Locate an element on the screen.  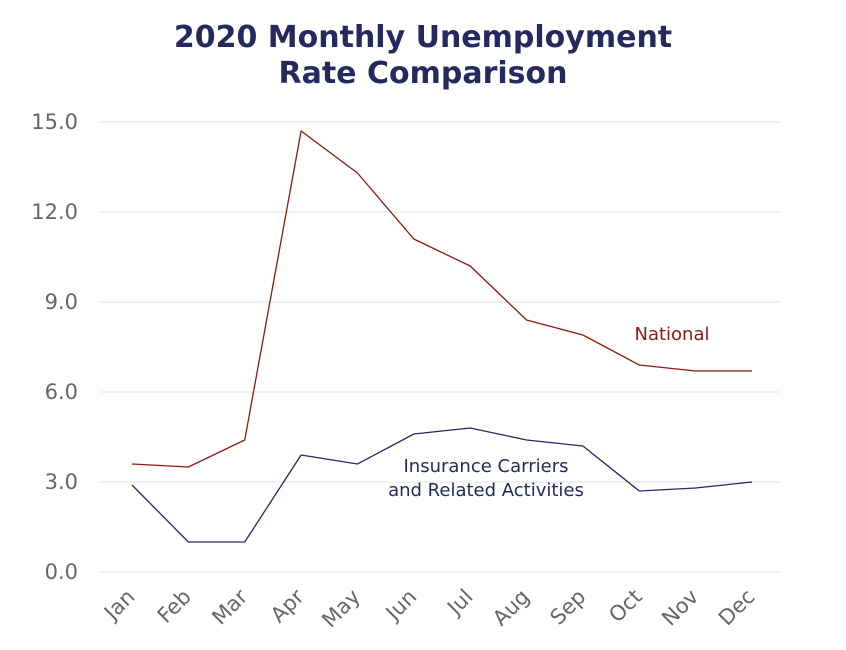
x-tick-label: Jan is located at coordinates (118, 605).